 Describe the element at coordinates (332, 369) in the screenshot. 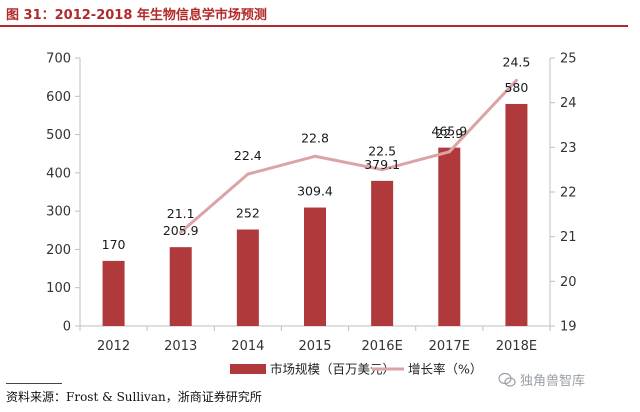

I see `legend-label-bar: 市场规模（百万美元）` at that location.